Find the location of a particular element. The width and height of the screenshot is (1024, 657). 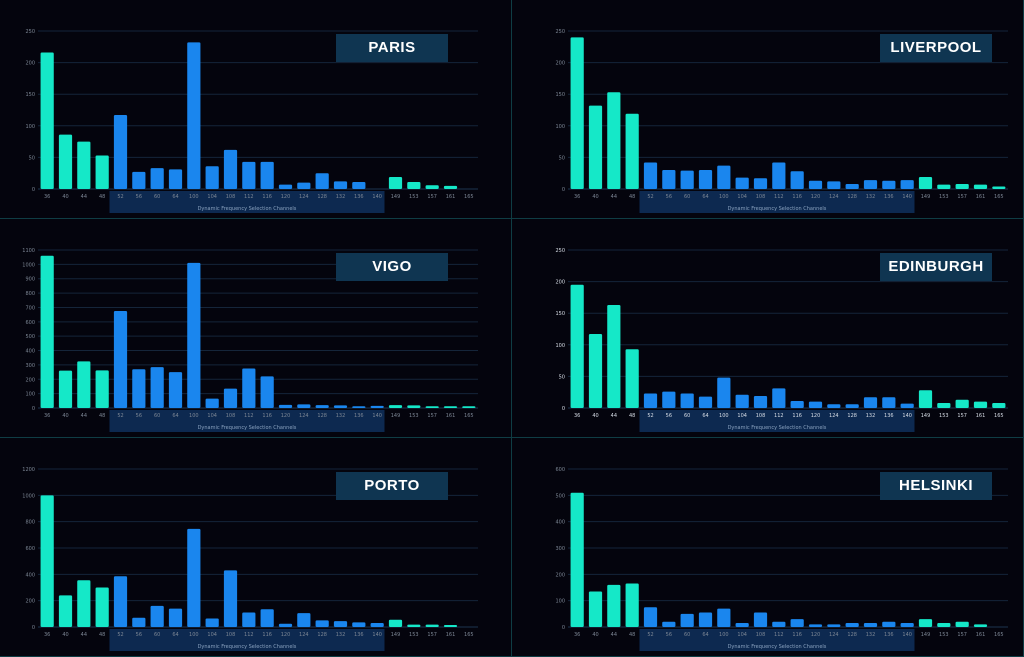

y-tick-label: 50 is located at coordinates (32, 158).